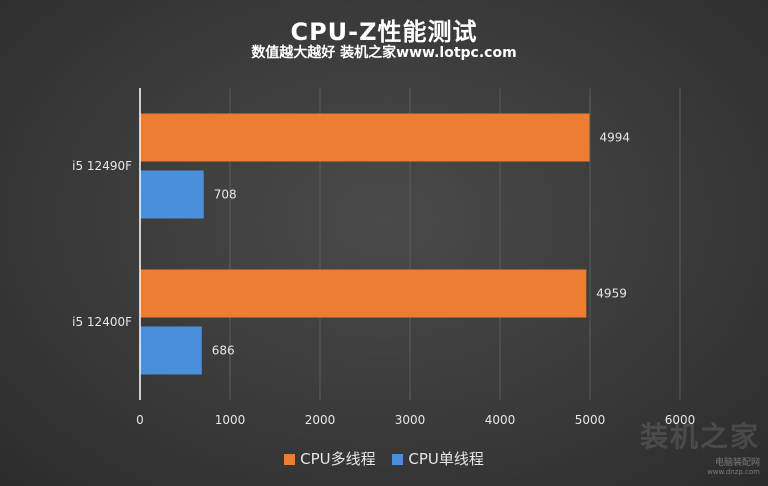 The height and width of the screenshot is (486, 768). What do you see at coordinates (102, 322) in the screenshot?
I see `category-label: i5 12400F` at bounding box center [102, 322].